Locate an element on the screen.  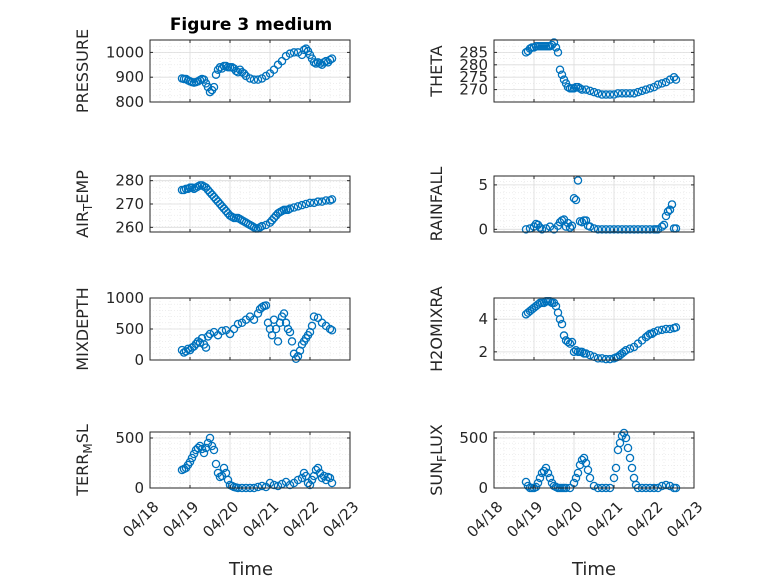
subplot-5: 0 500 1000 MIXDEPTH is located at coordinates (212, 329).